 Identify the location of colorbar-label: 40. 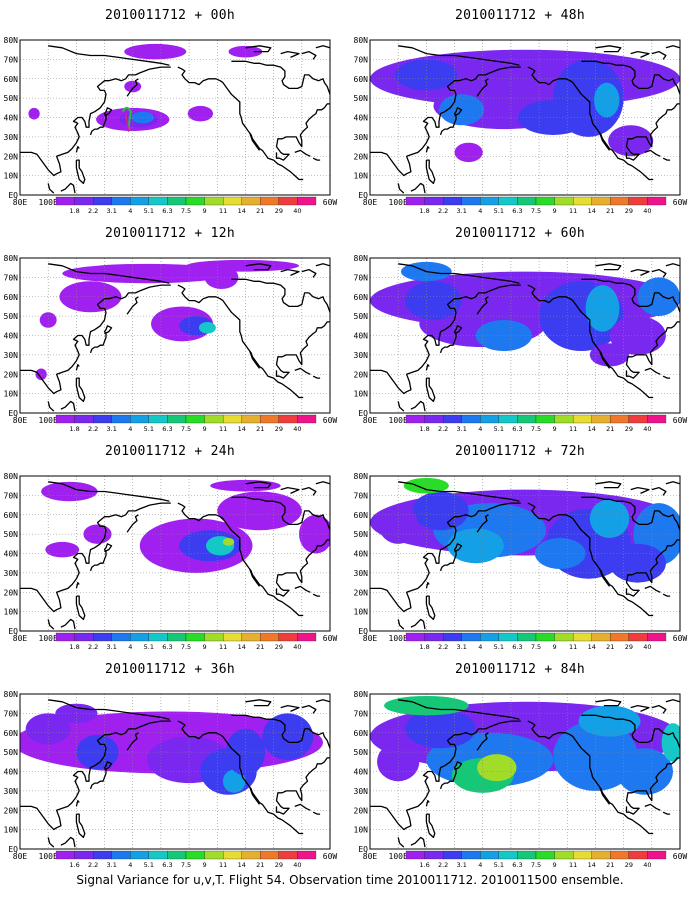
(647, 429).